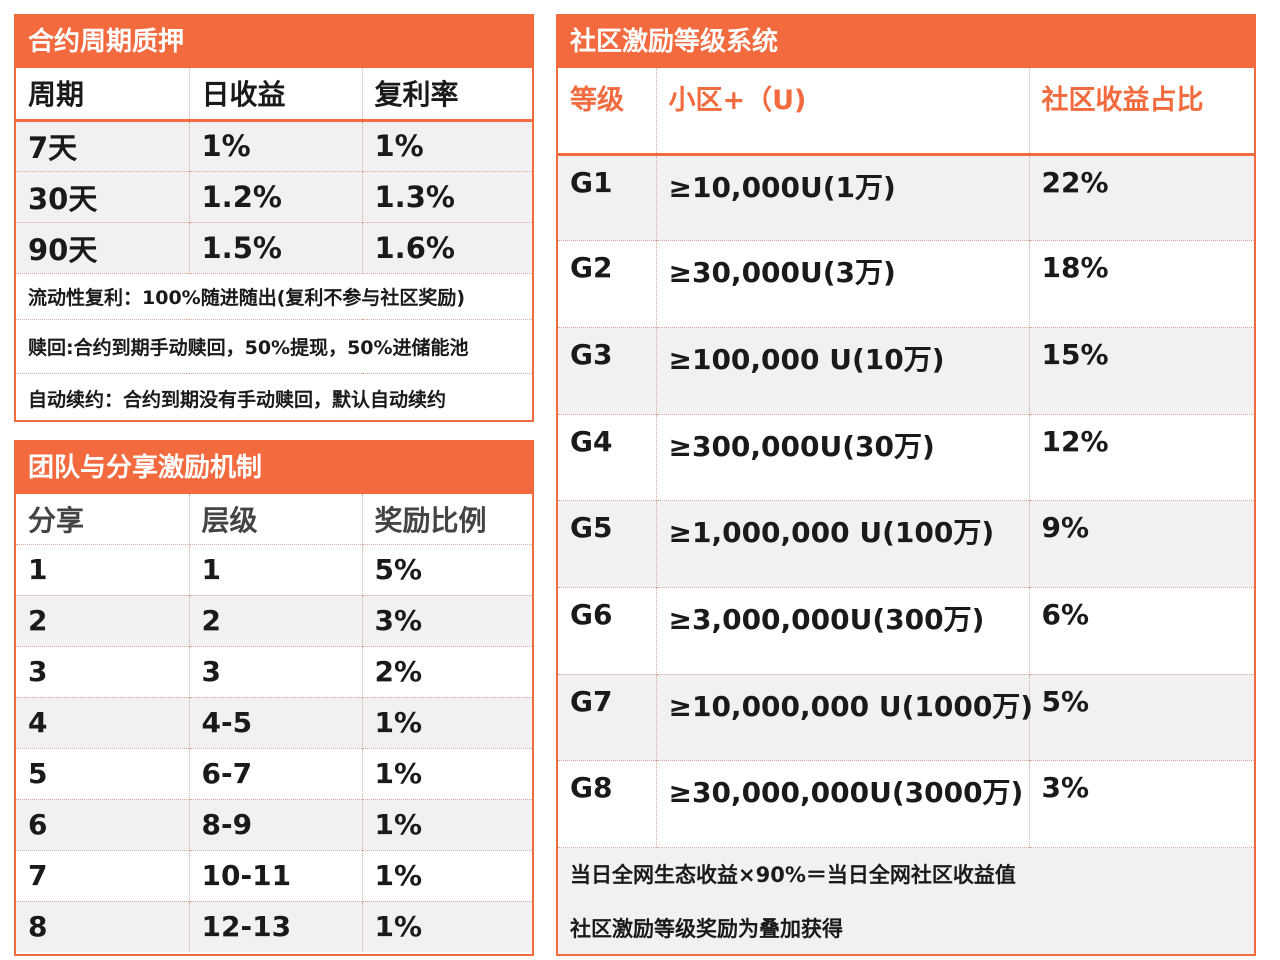  What do you see at coordinates (842, 804) in the screenshot?
I see `threshold-cell: ≥30,000,000U(3000万)` at bounding box center [842, 804].